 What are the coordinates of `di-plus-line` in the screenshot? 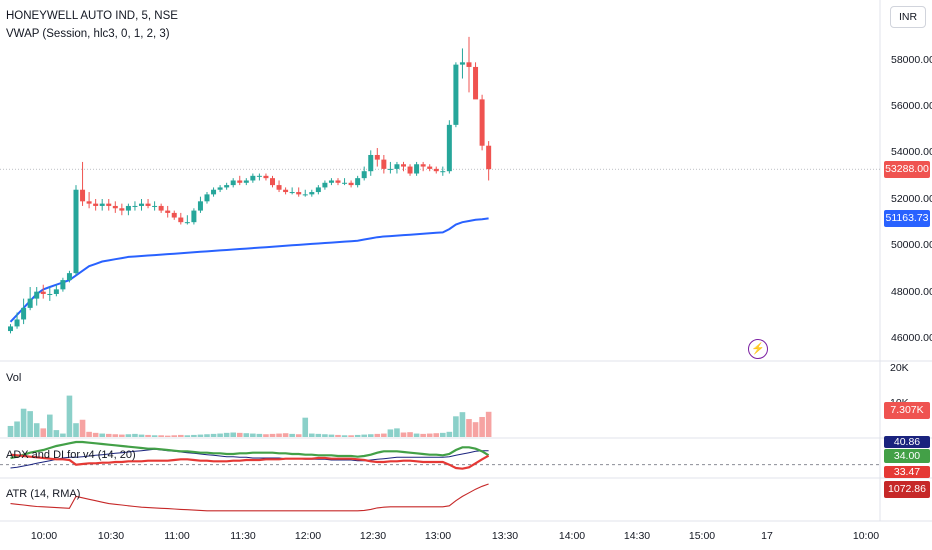 It's located at (250, 450).